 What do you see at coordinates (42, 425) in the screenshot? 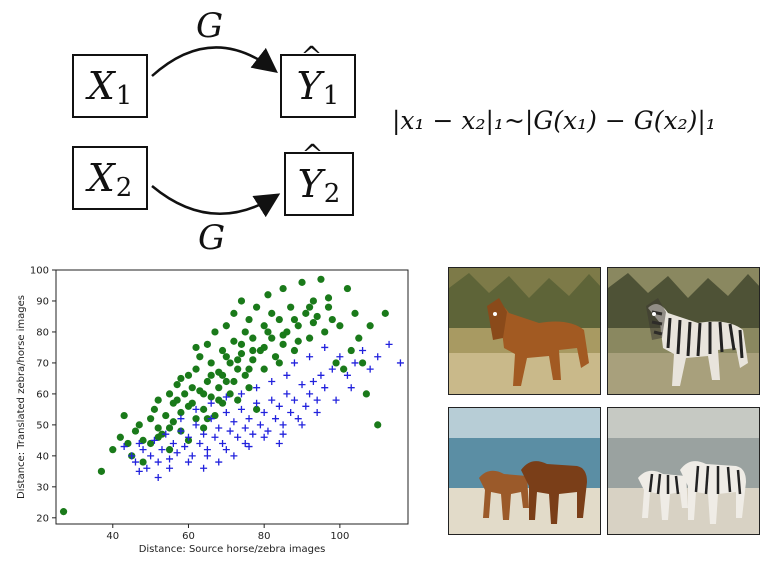
I see `y-tick-label: 50` at bounding box center [42, 425].